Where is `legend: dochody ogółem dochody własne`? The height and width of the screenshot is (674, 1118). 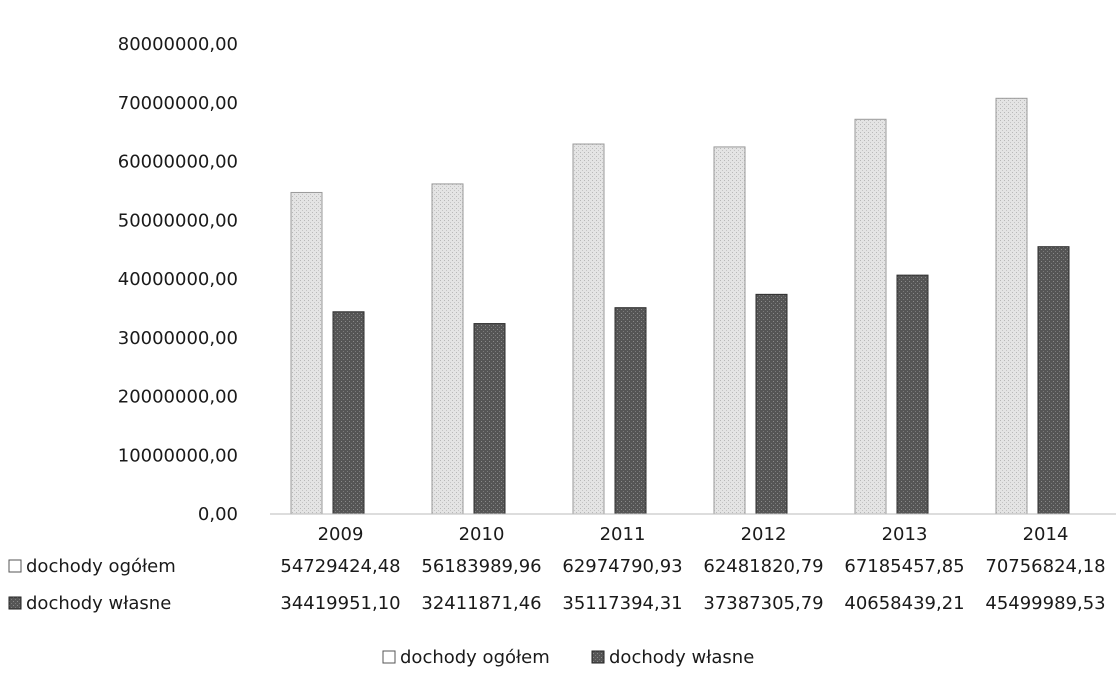
legend: dochody ogółem dochody własne is located at coordinates (568, 657).